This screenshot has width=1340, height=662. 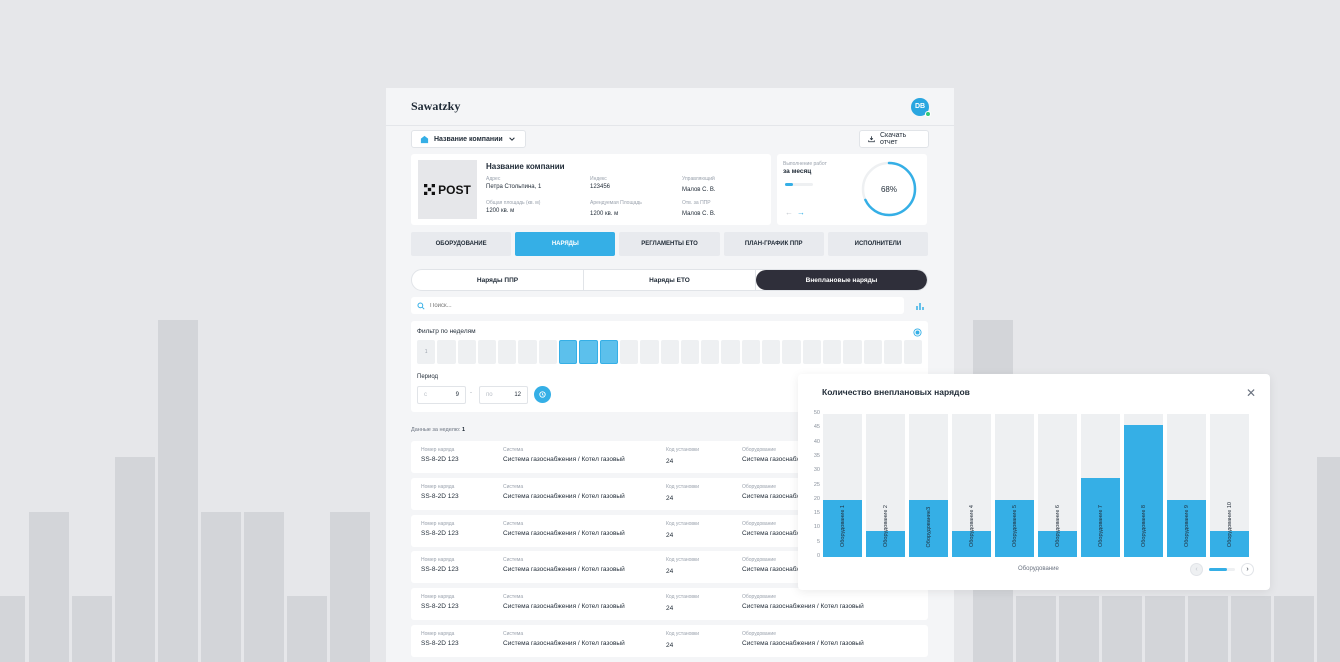 I want to click on field-total-area: Общая площадь (кв. м) 1200 кв. м, so click(x=513, y=207).